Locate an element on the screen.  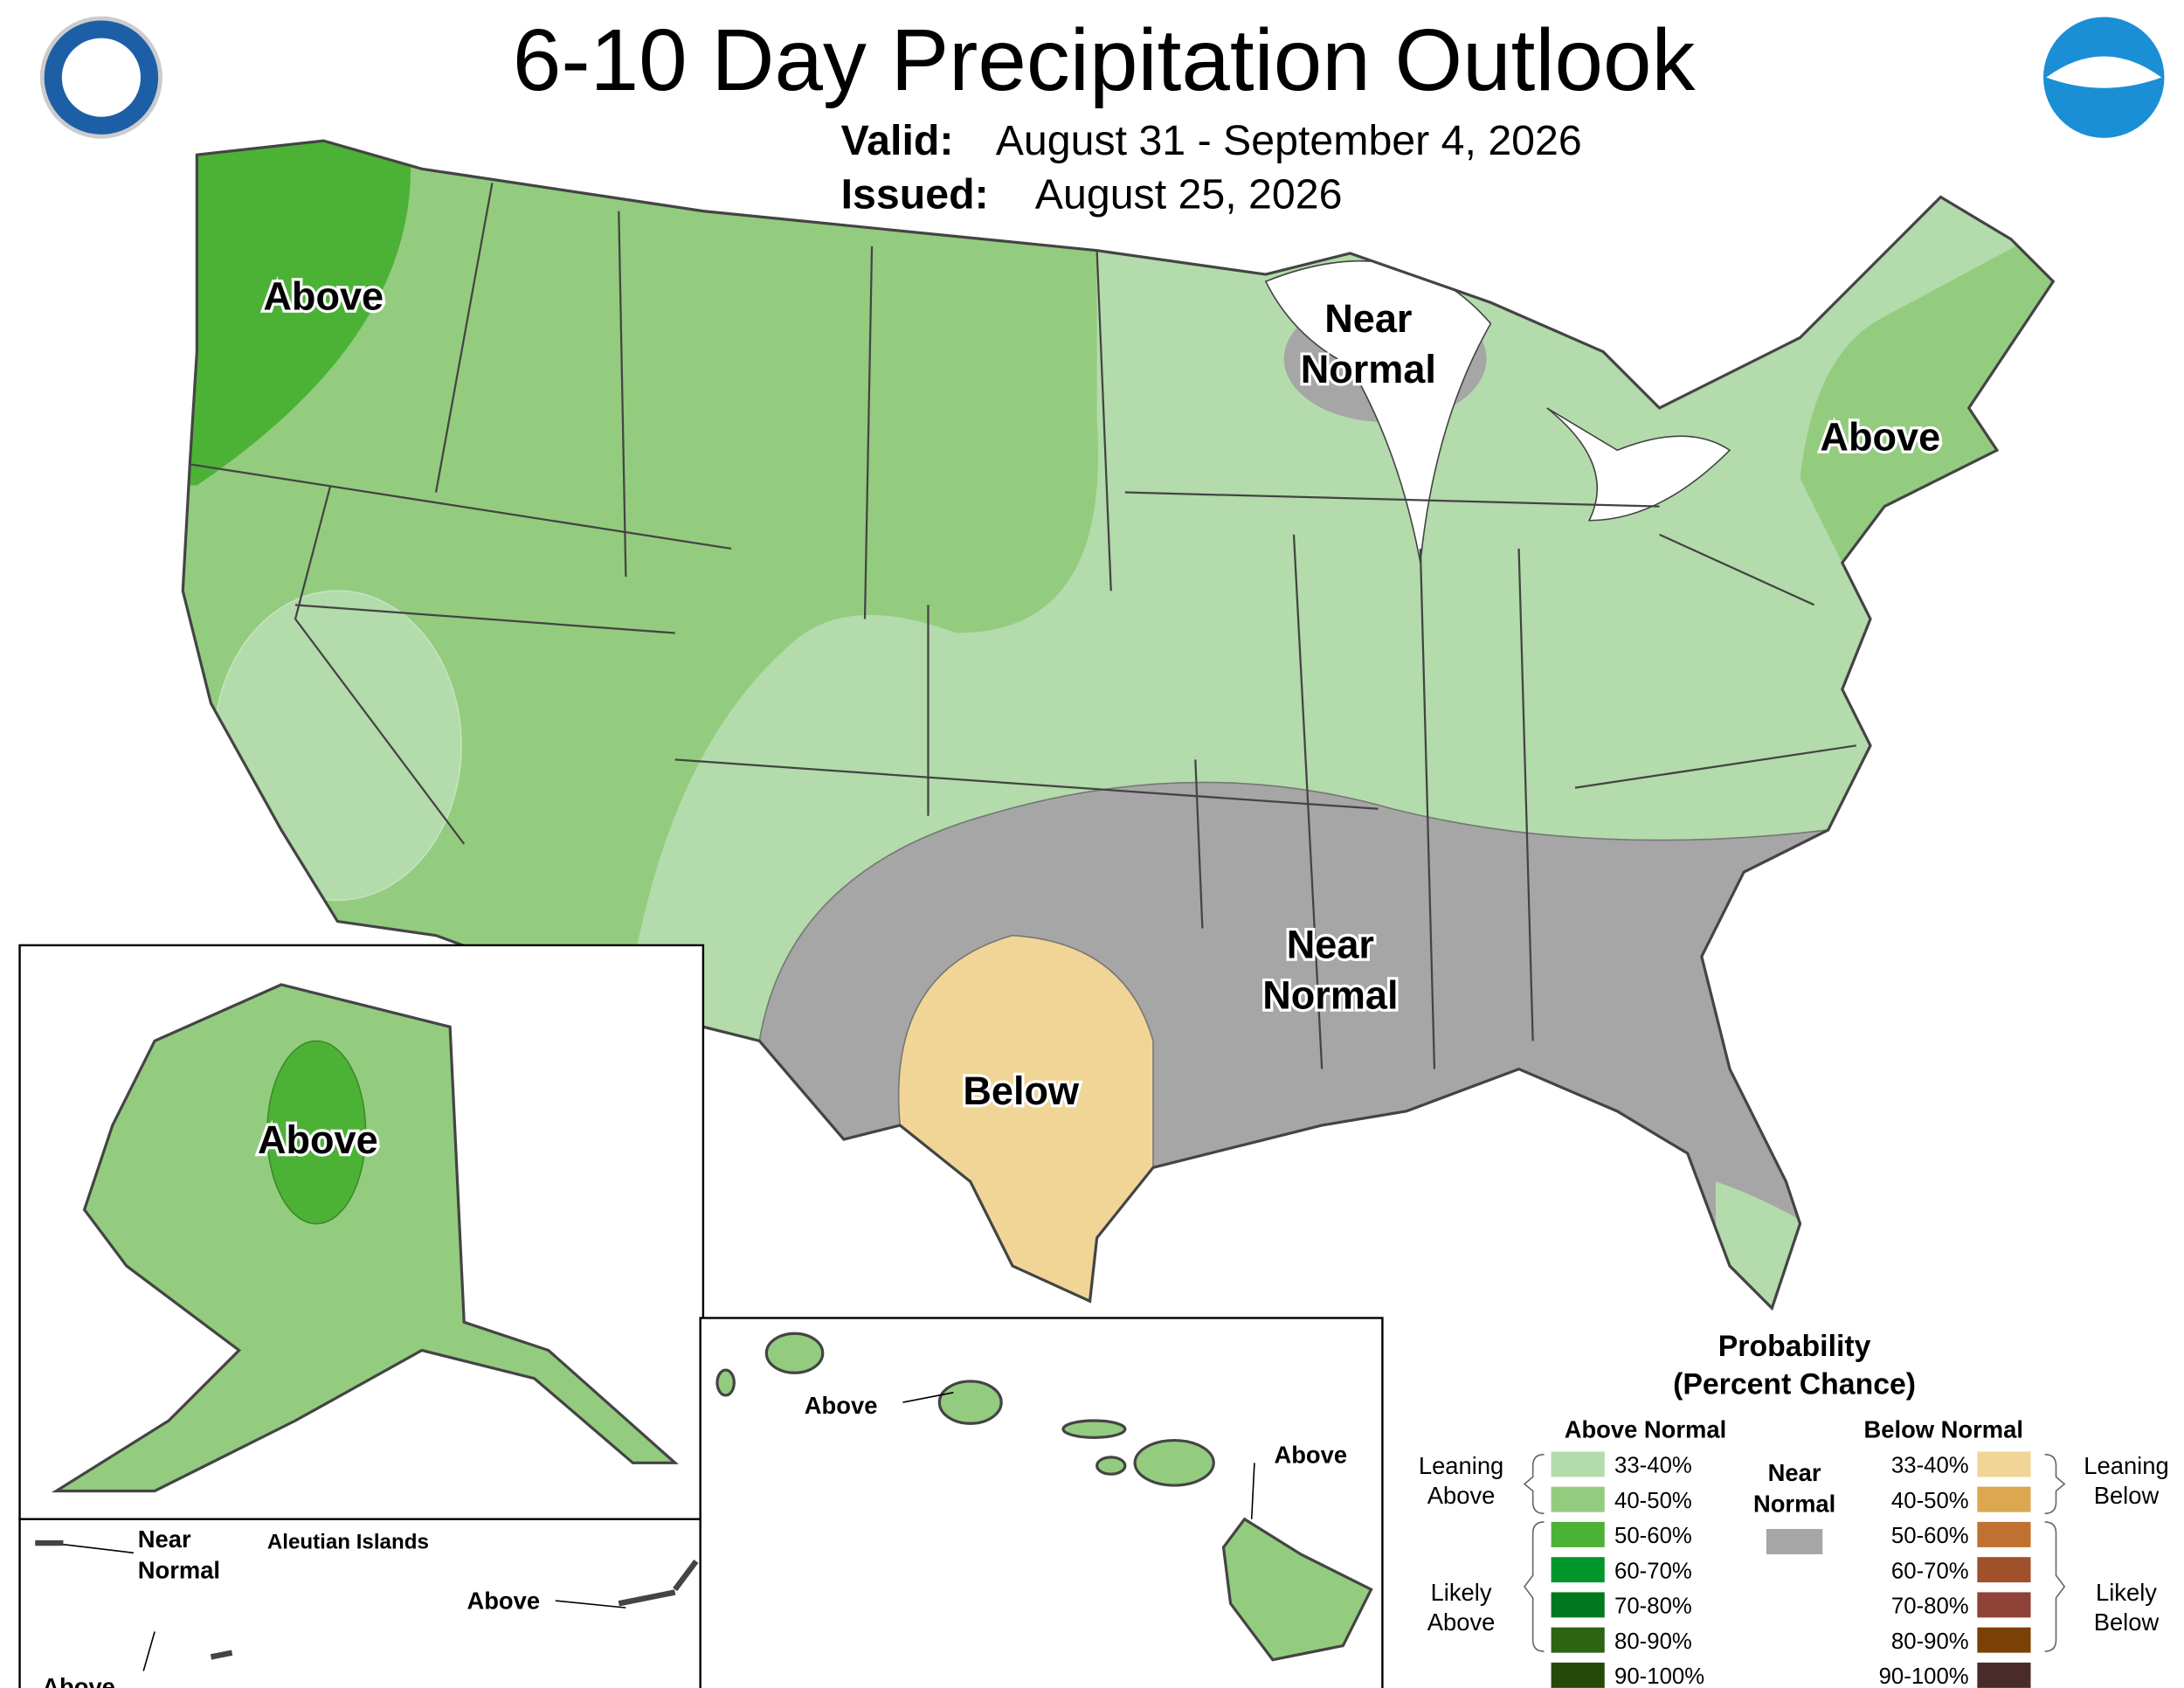
region-leaning-below-texas is located at coordinates (1025, 1118).